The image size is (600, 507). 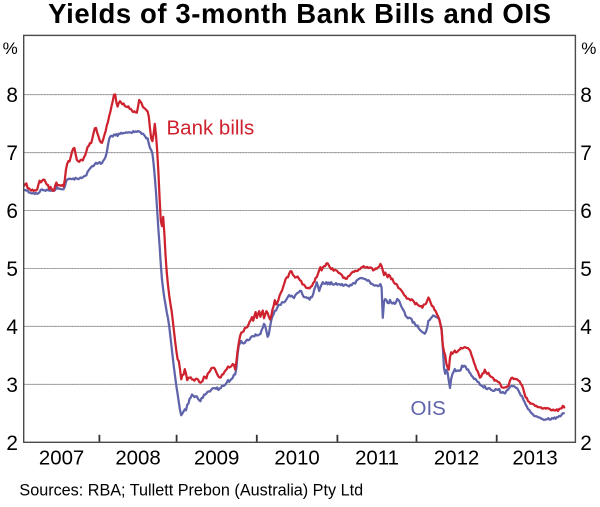 What do you see at coordinates (211, 128) in the screenshot?
I see `svg-text: Bank bills` at bounding box center [211, 128].